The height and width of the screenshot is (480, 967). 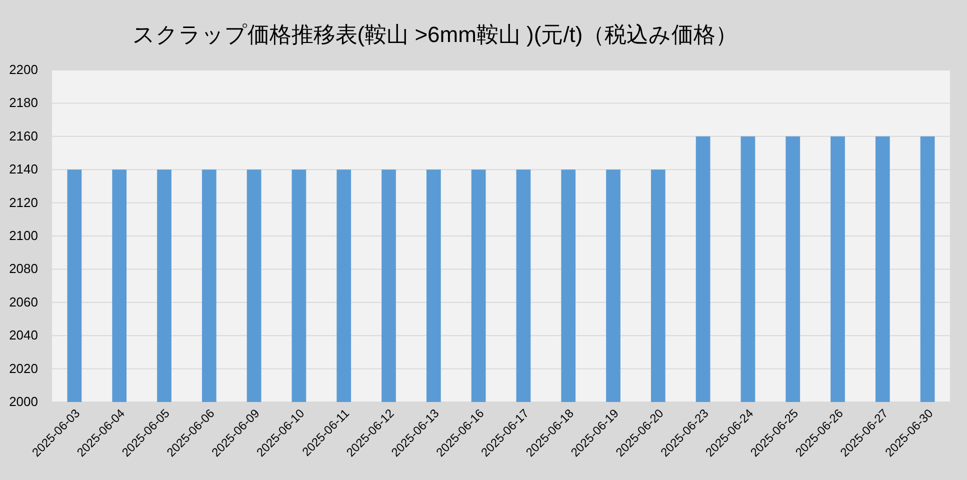 I want to click on y-tick-label: 2020, so click(x=23, y=368).